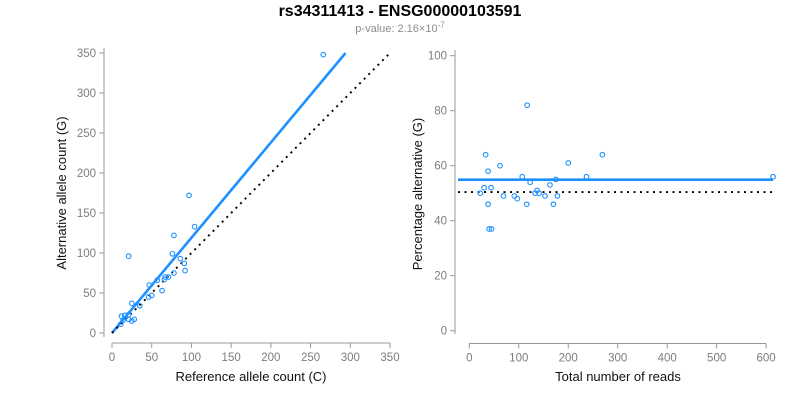 The height and width of the screenshot is (400, 800). I want to click on y-tick-label: 50, so click(89, 294).